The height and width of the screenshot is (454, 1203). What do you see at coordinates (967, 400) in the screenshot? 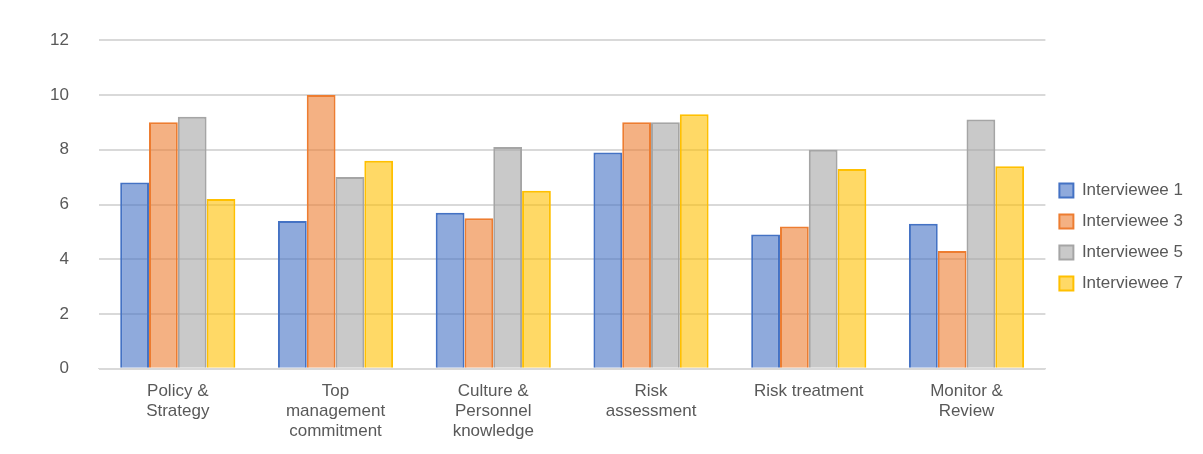
I see `x-tick-label: Monitor & Review` at bounding box center [967, 400].